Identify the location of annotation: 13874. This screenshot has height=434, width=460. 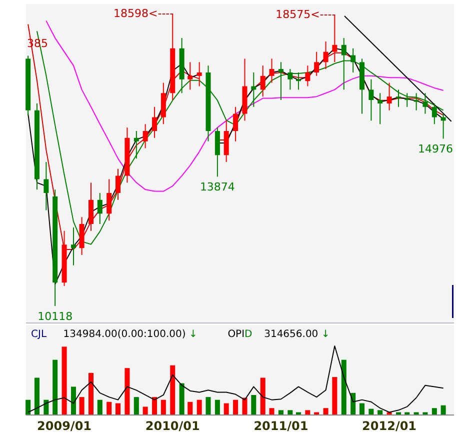
(217, 187).